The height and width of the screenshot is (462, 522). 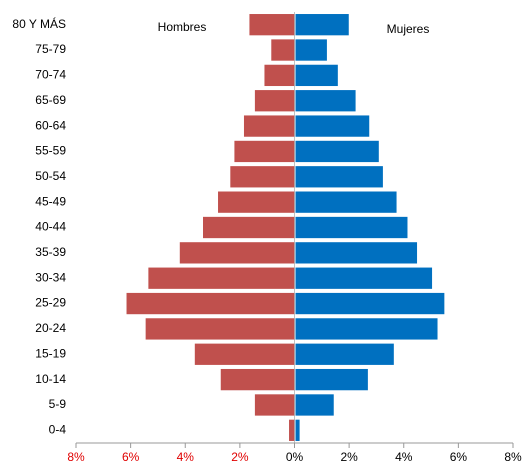 I want to click on y-tick-label: 80 Y MÁS, so click(x=39, y=23).